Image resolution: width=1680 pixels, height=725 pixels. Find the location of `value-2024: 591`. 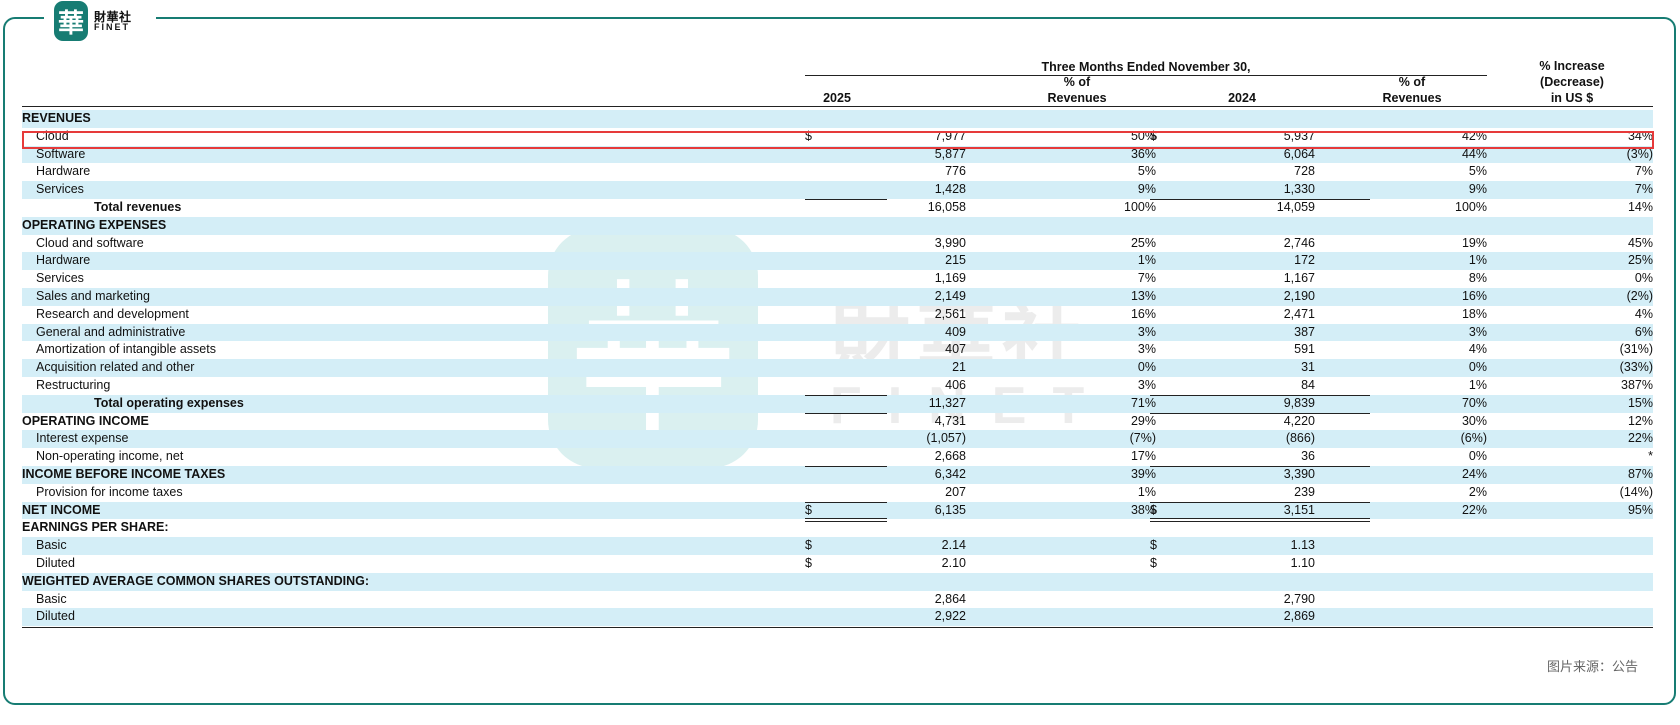

value-2024: 591 is located at coordinates (1304, 349).